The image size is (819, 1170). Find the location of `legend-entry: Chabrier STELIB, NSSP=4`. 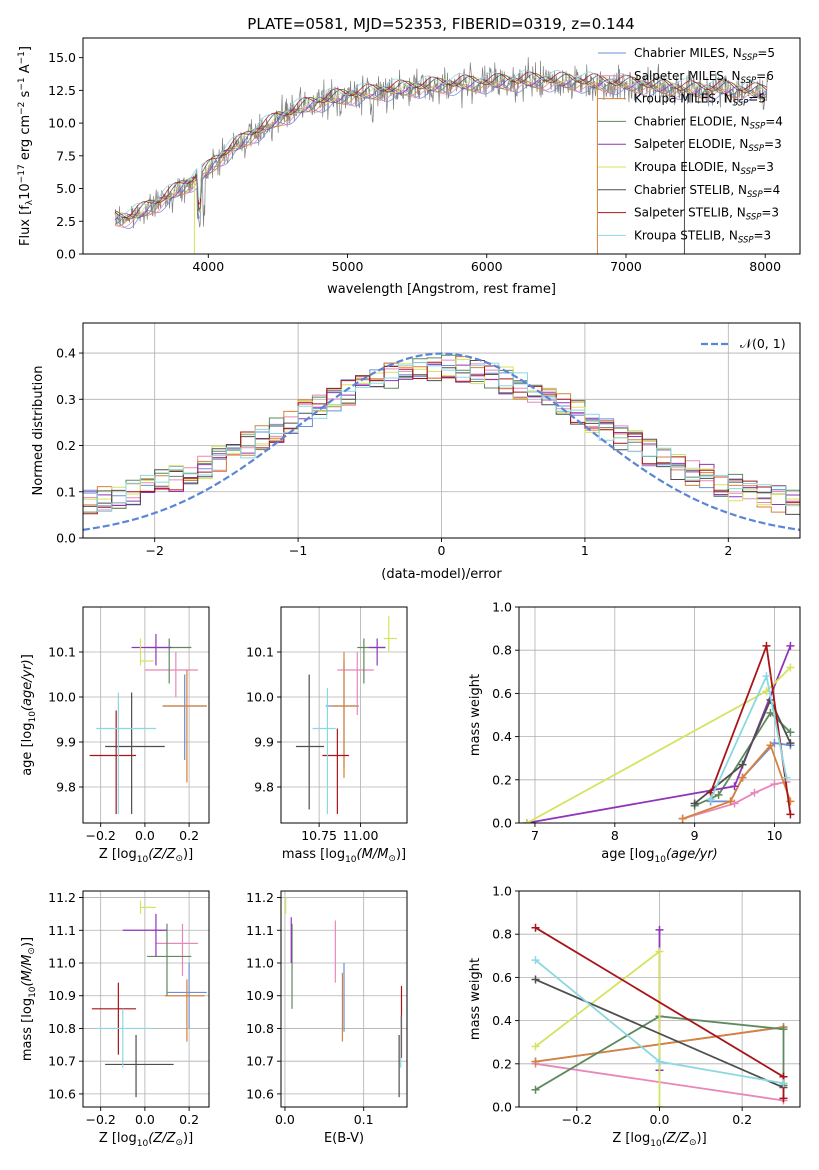

legend-entry: Chabrier STELIB, NSSP=4 is located at coordinates (707, 191).